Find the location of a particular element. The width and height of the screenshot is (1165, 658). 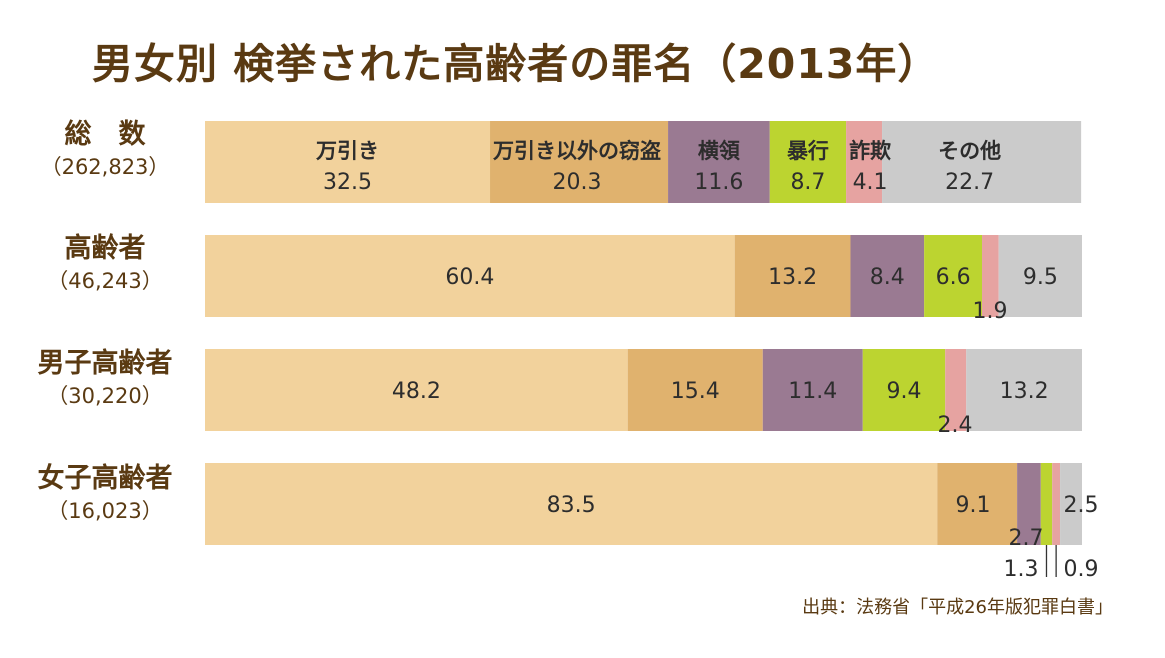

data-label: 9.5 is located at coordinates (1040, 277).